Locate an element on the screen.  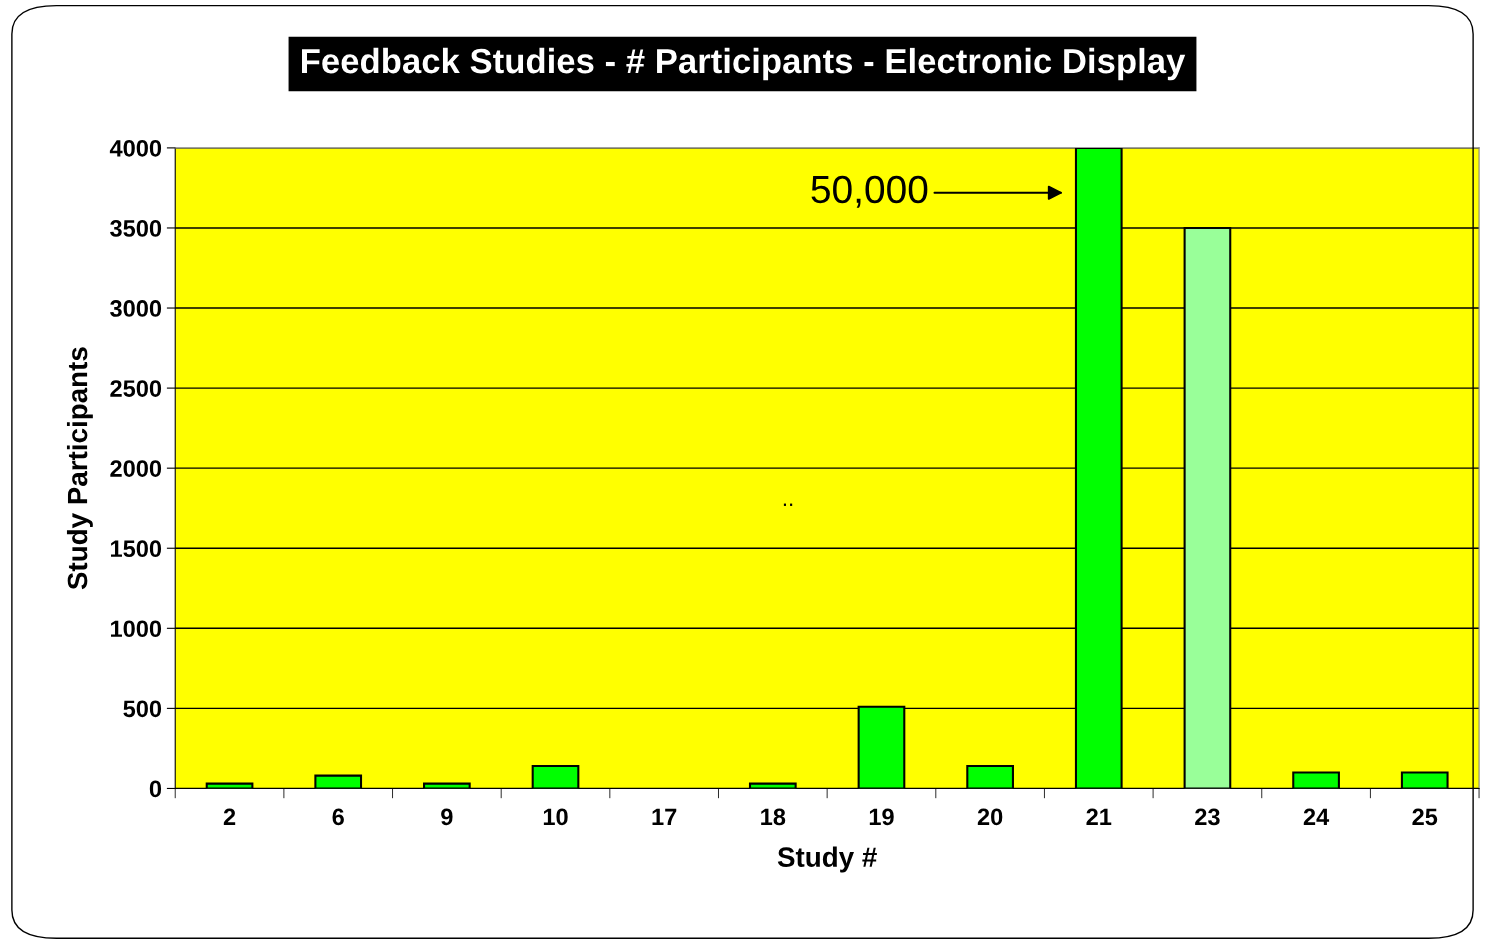
x-tick-label: 10 is located at coordinates (555, 817).